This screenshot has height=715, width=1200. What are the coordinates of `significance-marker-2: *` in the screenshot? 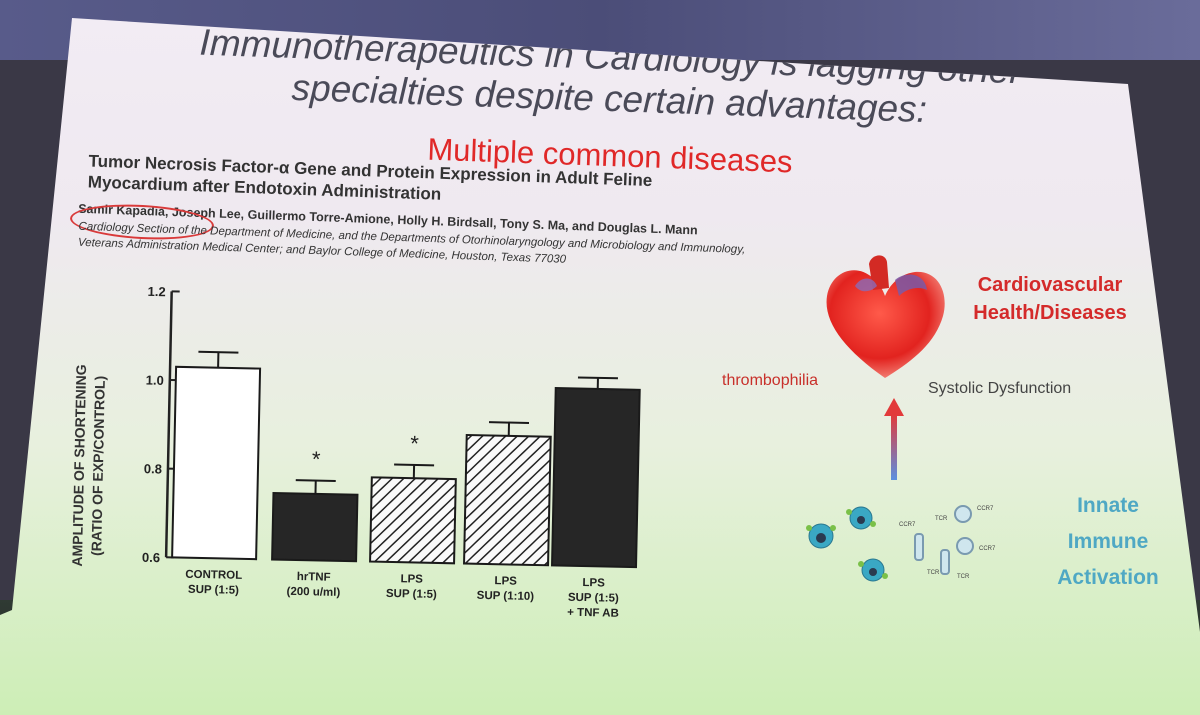 It's located at (415, 443).